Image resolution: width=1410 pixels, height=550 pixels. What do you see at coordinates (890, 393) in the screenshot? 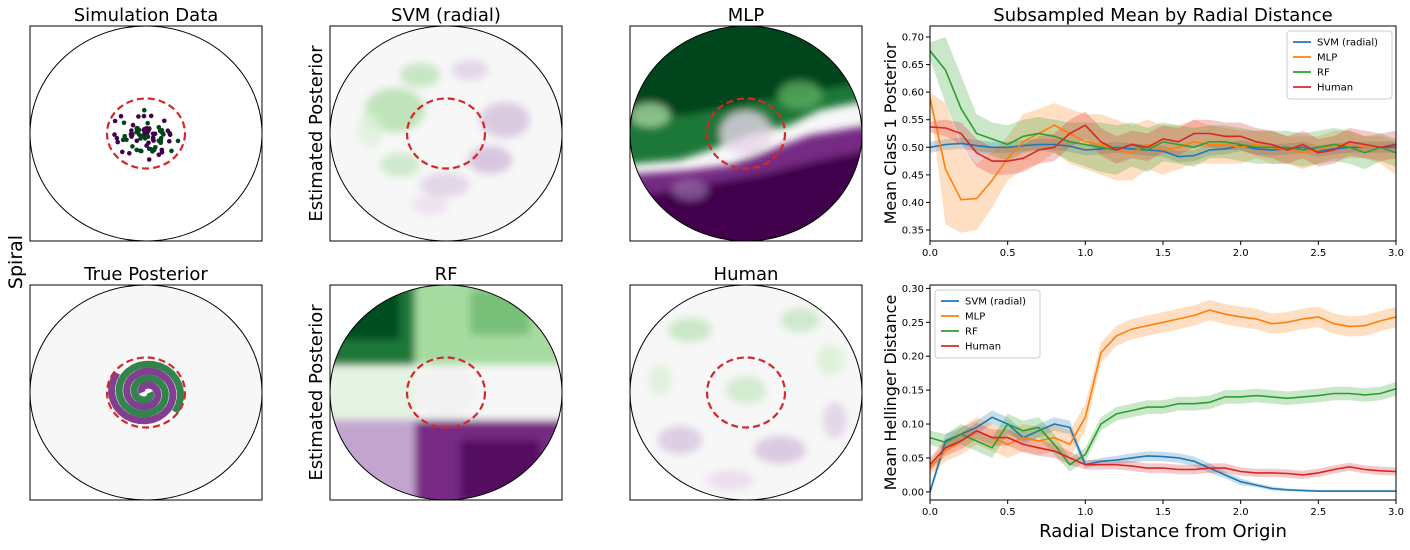
I see `y-axis-label: Mean Hellinger Distance` at bounding box center [890, 393].